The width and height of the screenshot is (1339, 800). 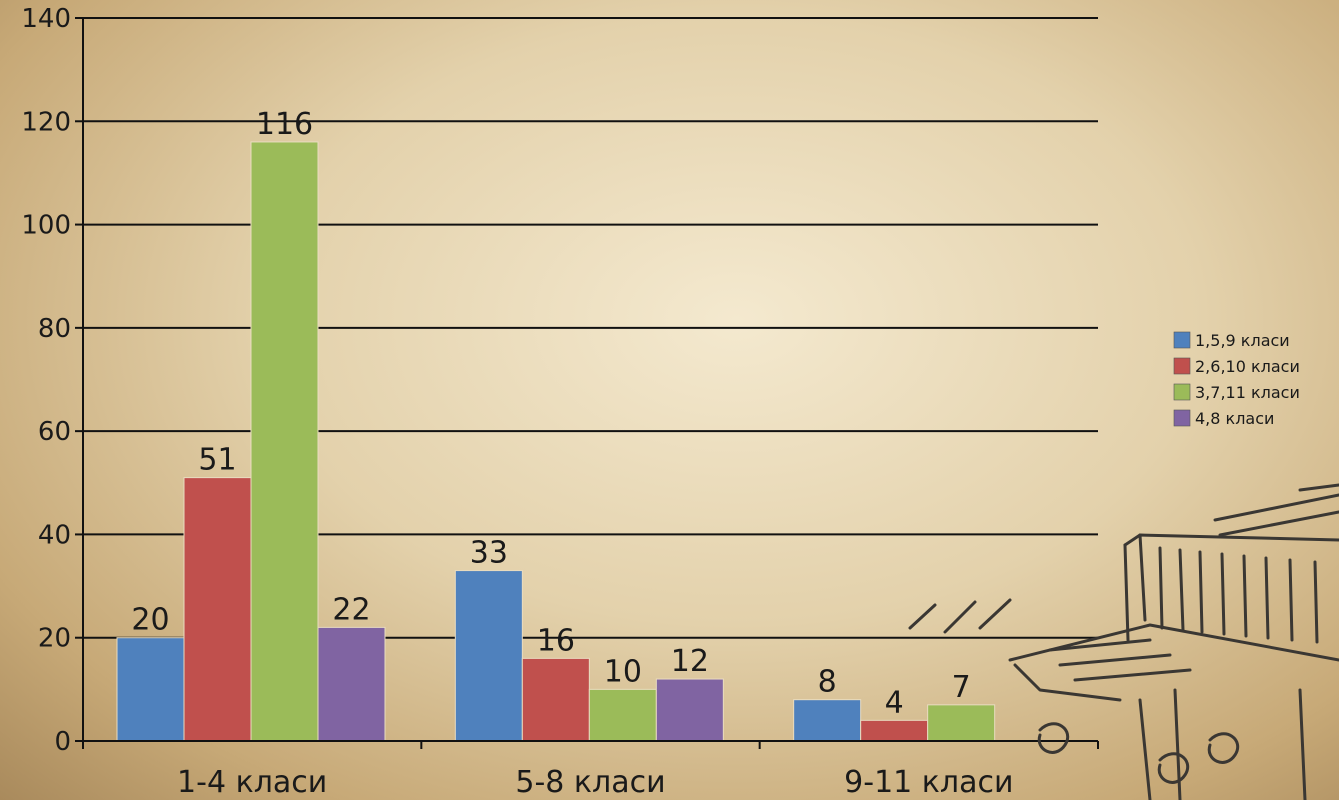 What do you see at coordinates (894, 702) in the screenshot?
I see `data-label: 4` at bounding box center [894, 702].